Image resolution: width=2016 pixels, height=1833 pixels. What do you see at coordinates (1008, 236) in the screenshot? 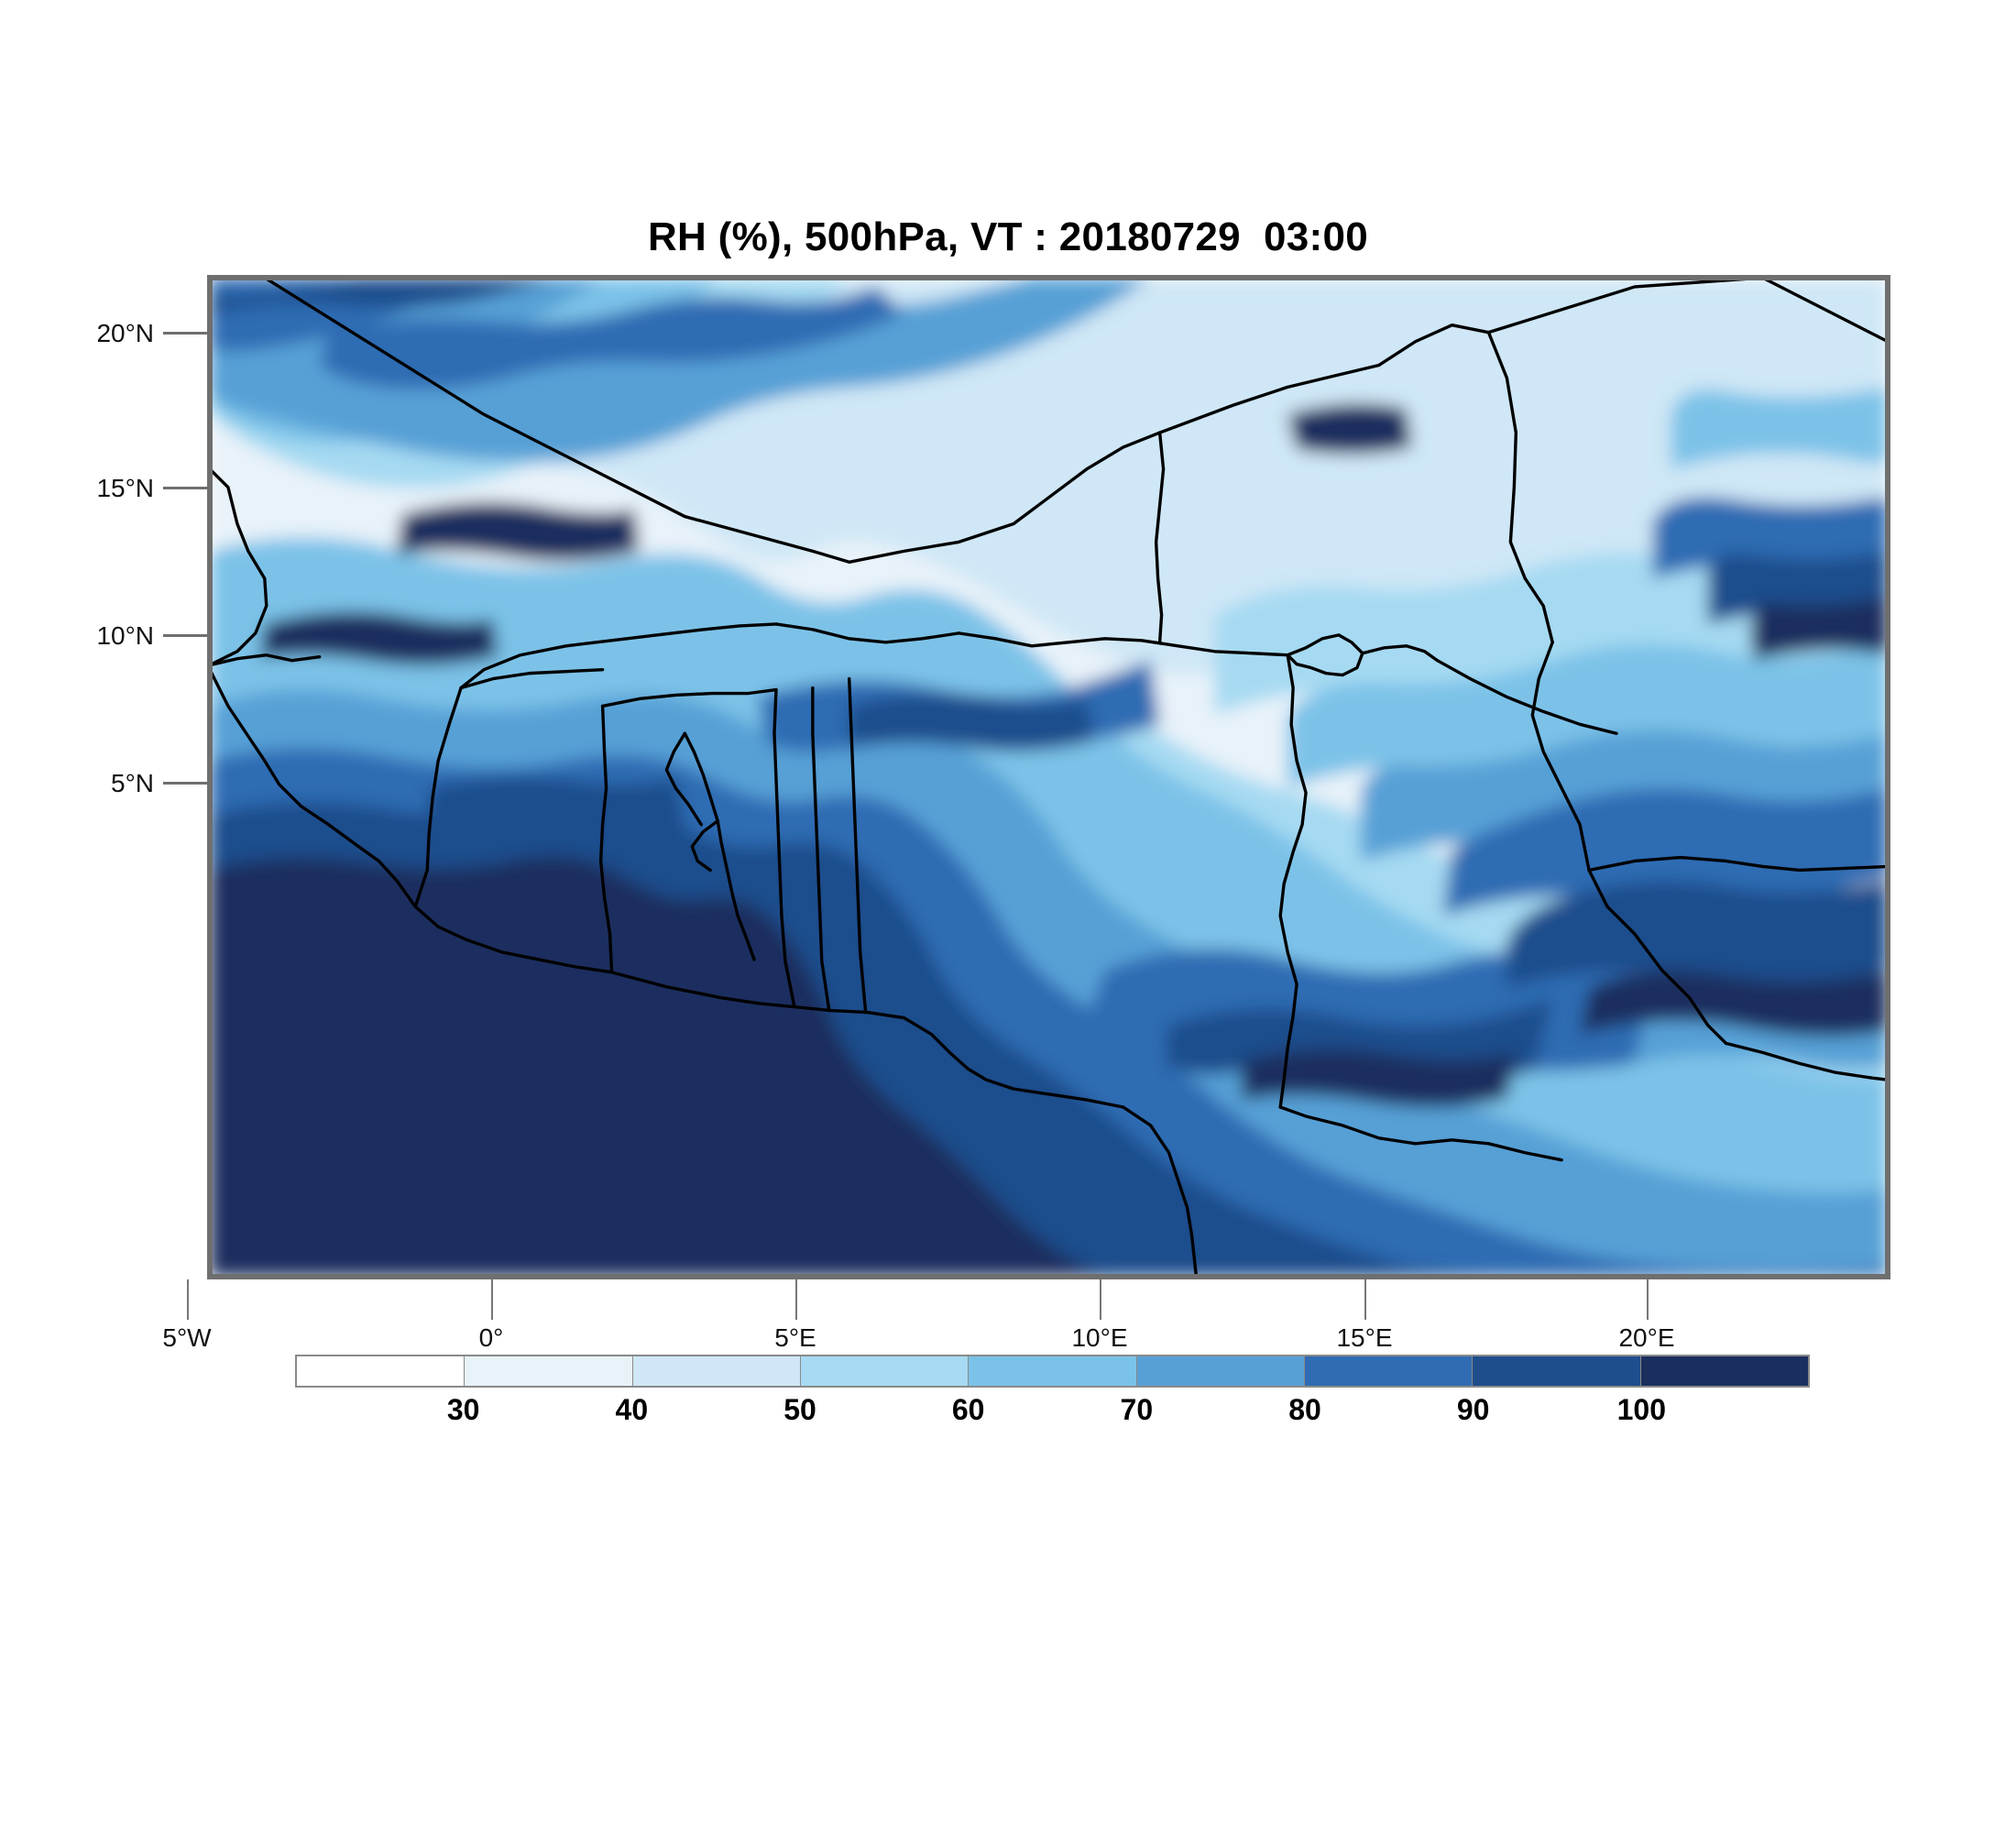
I see `page-title: RH (%), 500hPa, VT : 20180729 03:00` at bounding box center [1008, 236].